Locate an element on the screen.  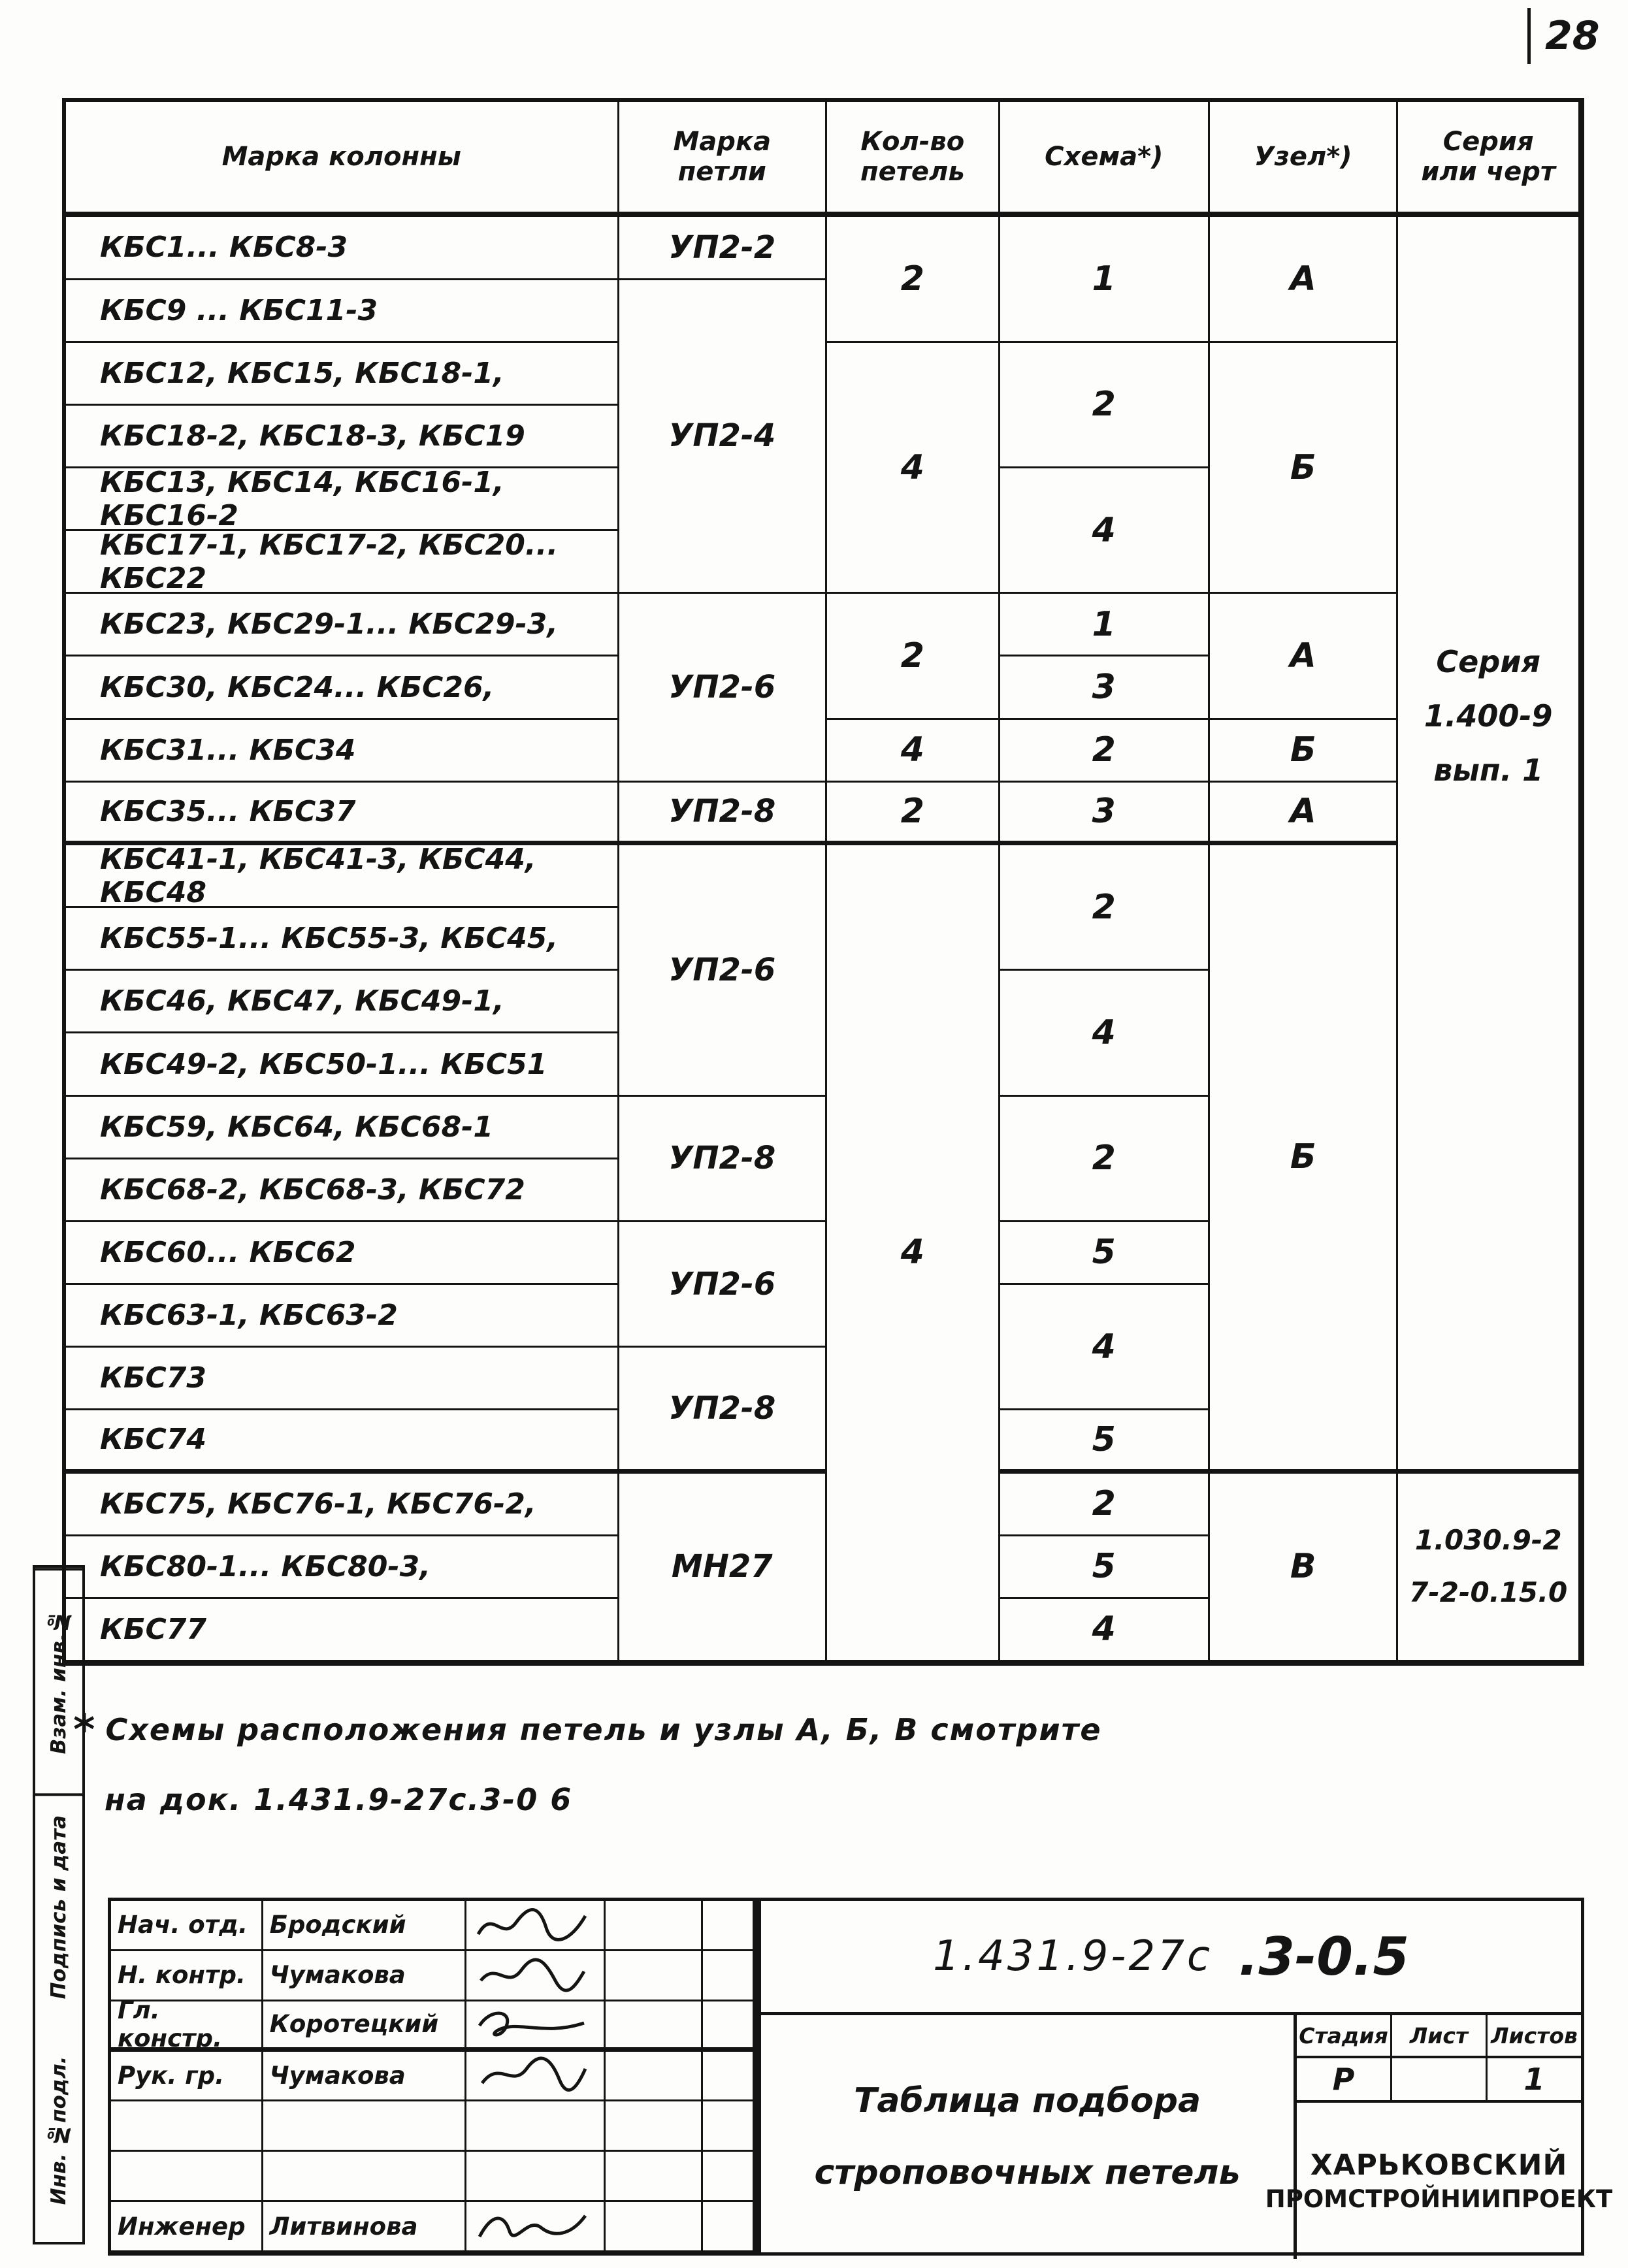
col-mark-cell: КБС1... КБС8-3 is located at coordinates (342, 248).